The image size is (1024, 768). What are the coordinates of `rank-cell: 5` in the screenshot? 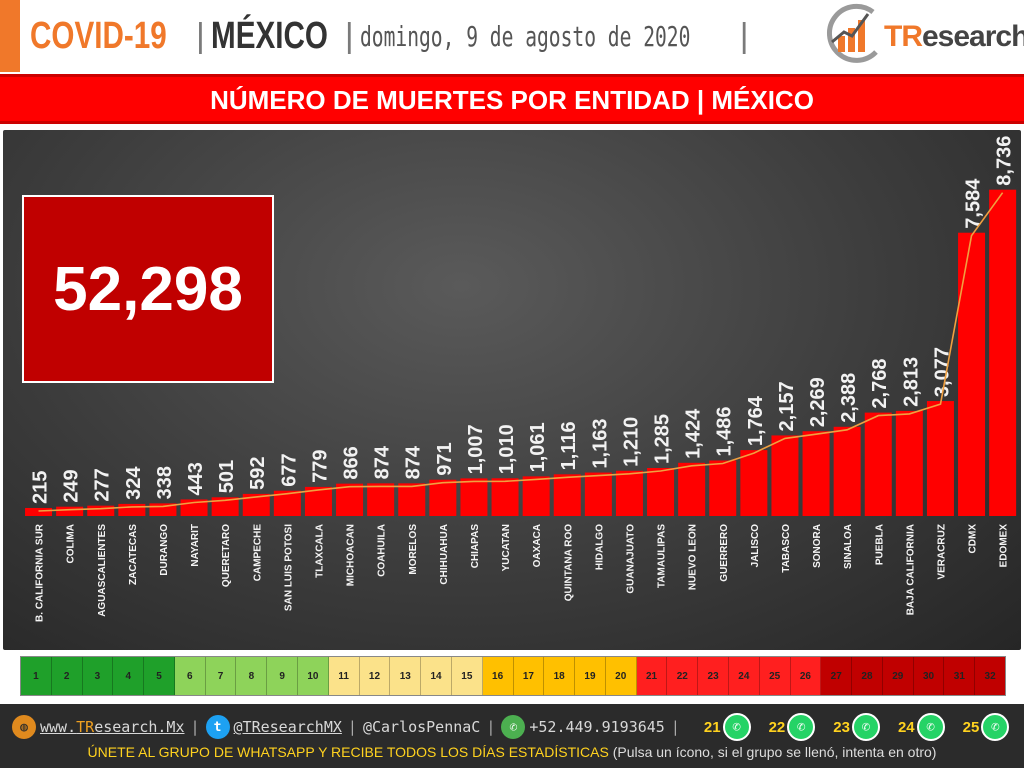 It's located at (159, 676).